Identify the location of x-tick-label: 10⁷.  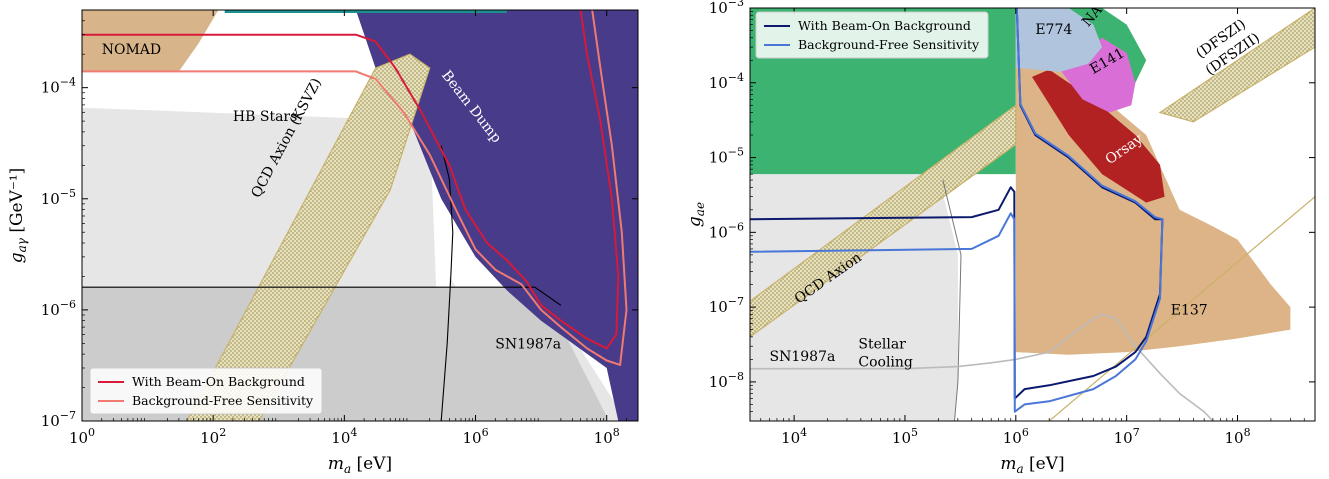
(1127, 436).